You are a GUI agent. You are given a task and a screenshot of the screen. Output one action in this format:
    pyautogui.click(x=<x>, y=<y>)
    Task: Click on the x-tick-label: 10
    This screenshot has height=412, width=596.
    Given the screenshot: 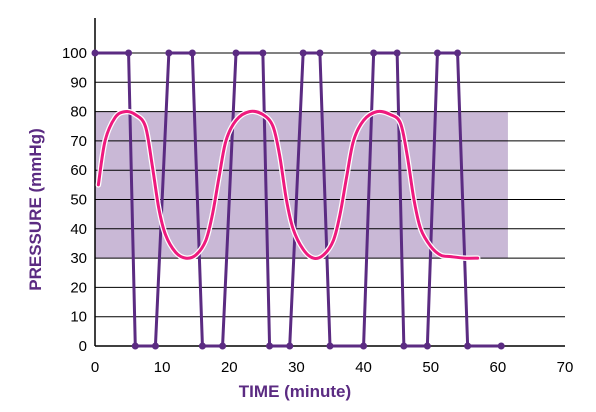 What is the action you would take?
    pyautogui.click(x=162, y=367)
    